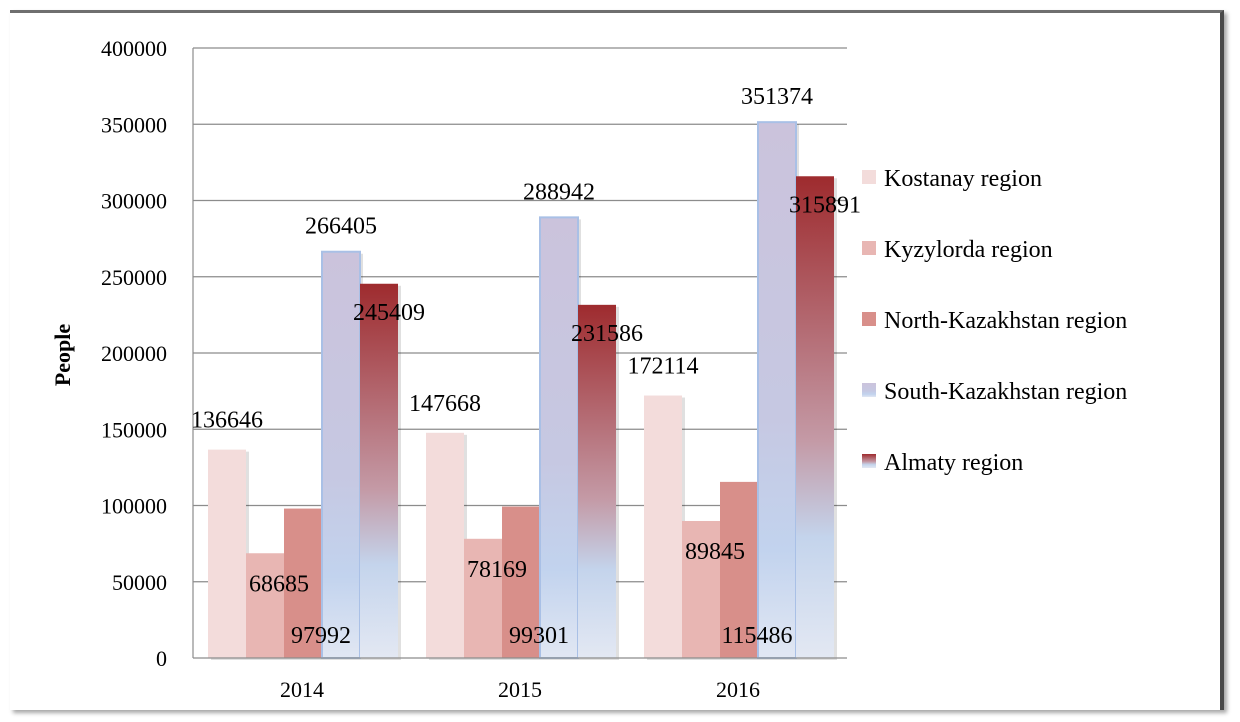 This screenshot has height=722, width=1240. What do you see at coordinates (1005, 321) in the screenshot?
I see `legend-label: North-Kazakhstan region` at bounding box center [1005, 321].